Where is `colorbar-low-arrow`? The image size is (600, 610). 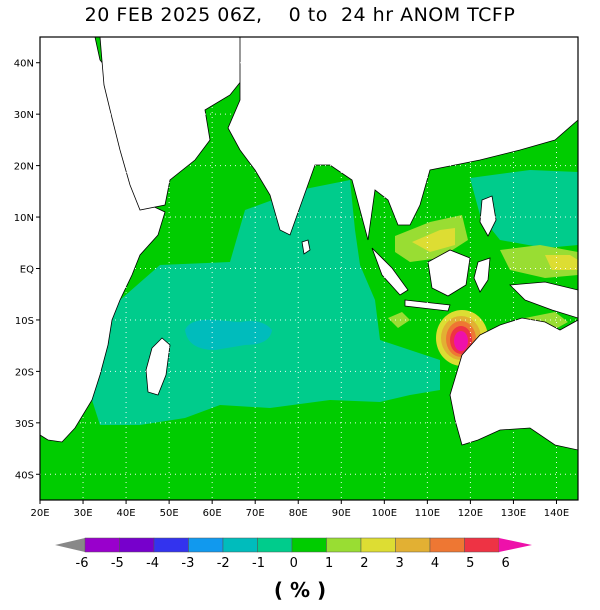 colorbar-low-arrow is located at coordinates (70, 545).